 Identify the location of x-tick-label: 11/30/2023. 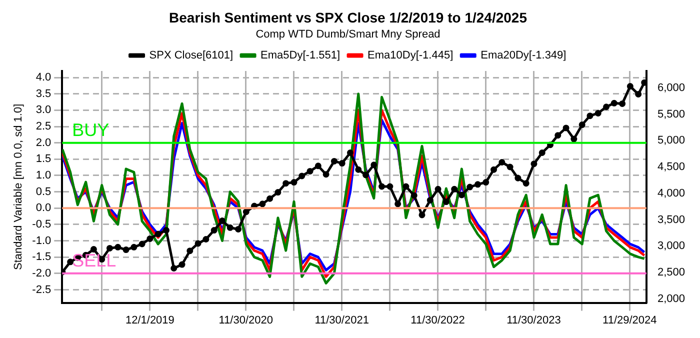
(533, 320).